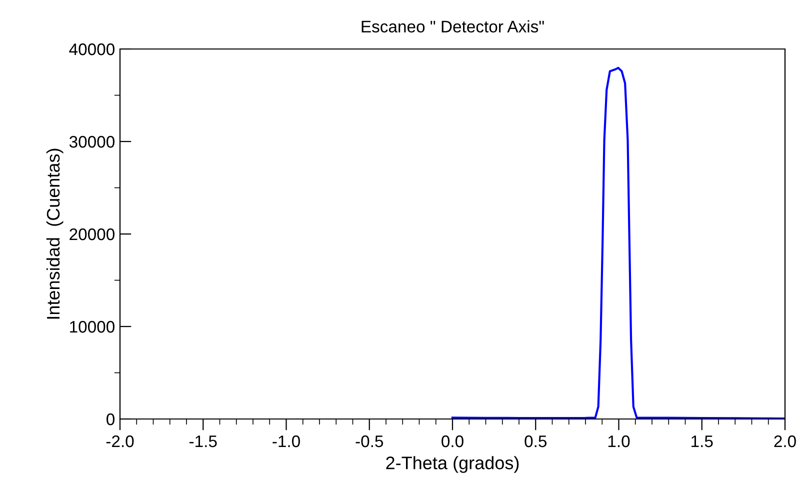  I want to click on y-tick-label: 40000, so click(91, 49).